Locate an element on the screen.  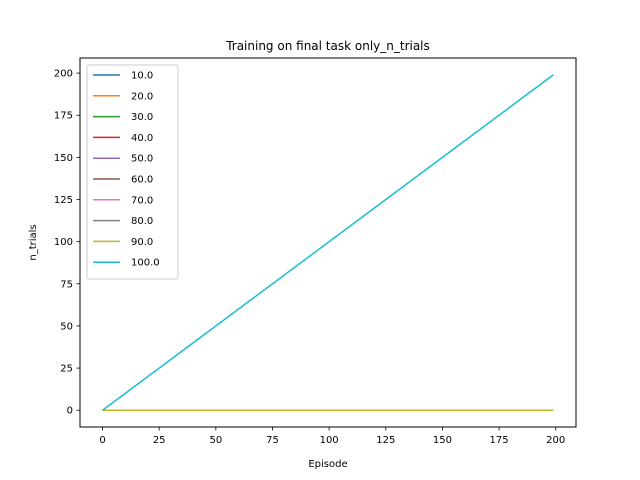
chart-title: Training on final task only_n_trials is located at coordinates (327, 46).